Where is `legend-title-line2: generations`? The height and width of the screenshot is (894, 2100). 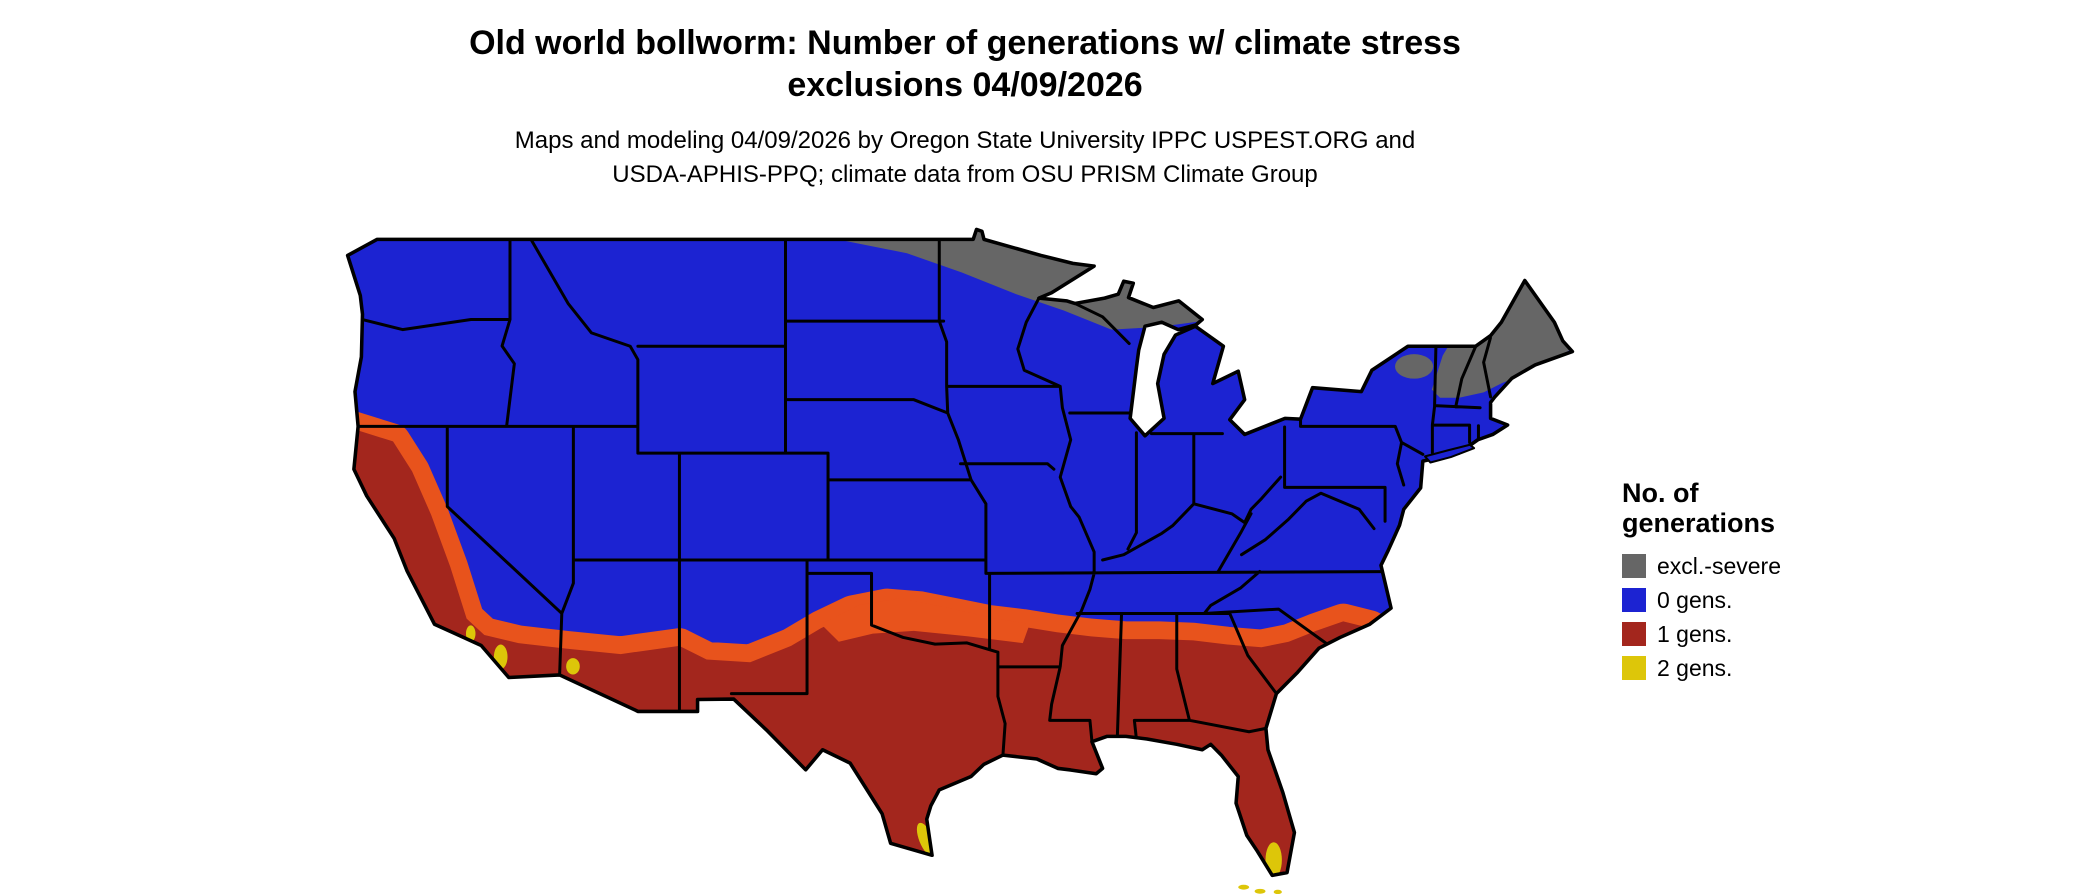
legend-title-line2: generations is located at coordinates (1699, 523).